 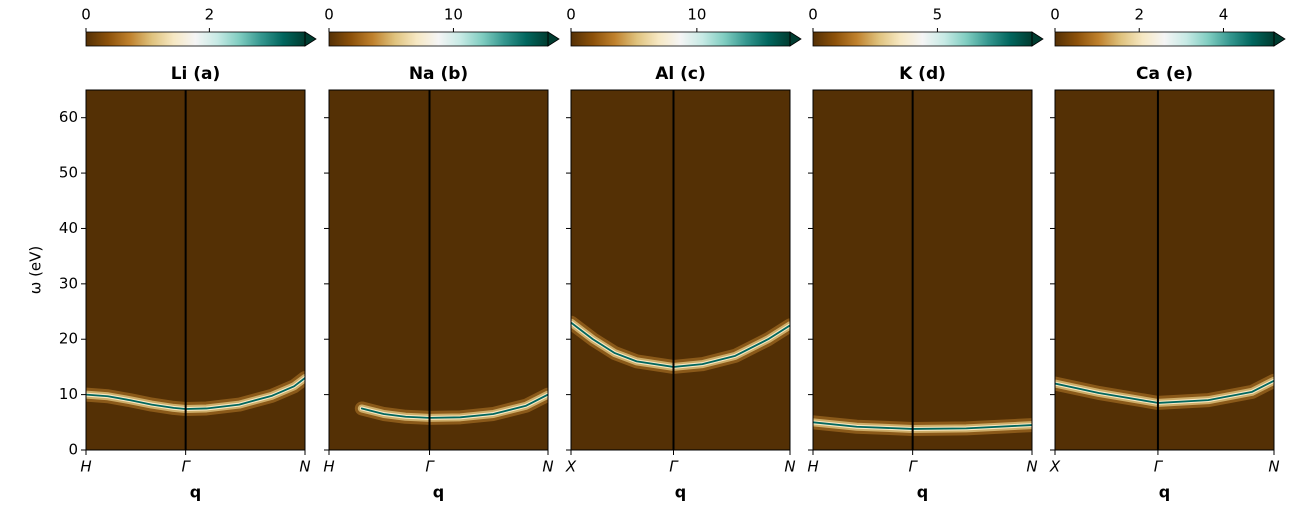 What do you see at coordinates (68, 339) in the screenshot?
I see `y-tick-label: 20` at bounding box center [68, 339].